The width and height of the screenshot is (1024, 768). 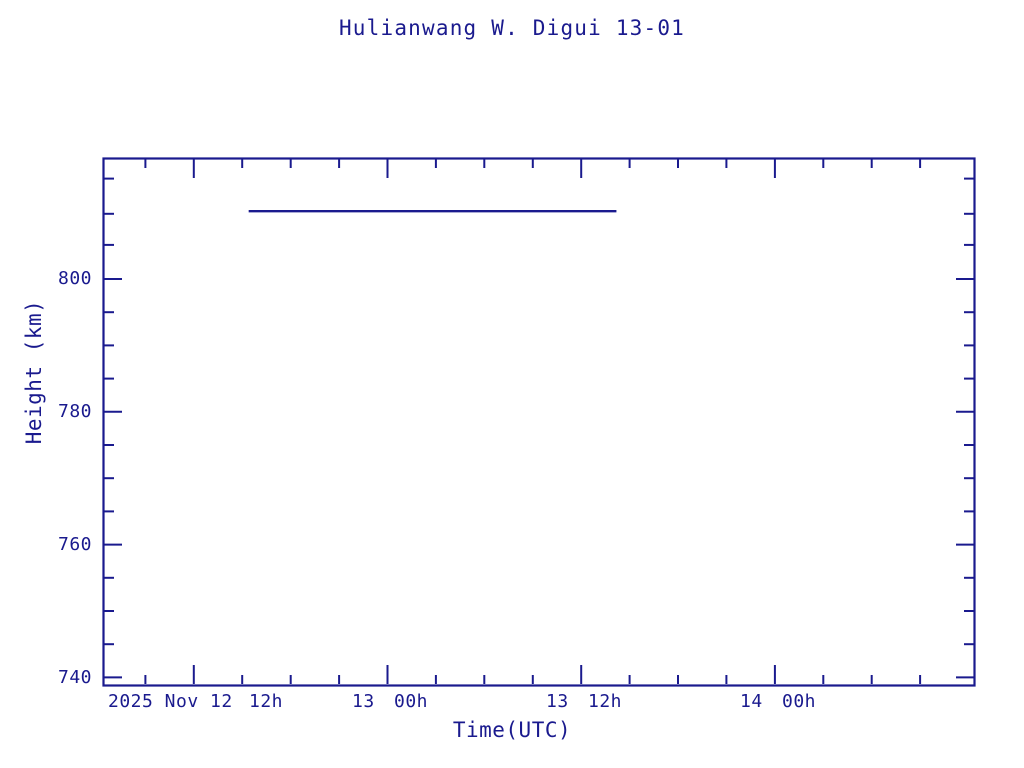 I want to click on x-tick-label-day13-b: 13, so click(x=557, y=701).